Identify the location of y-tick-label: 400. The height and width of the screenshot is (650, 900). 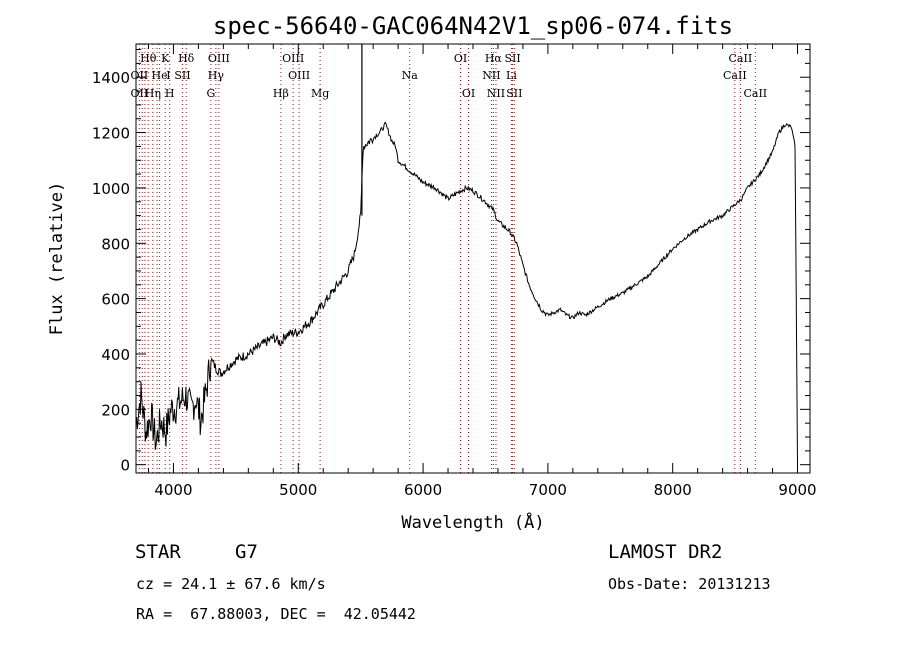
(115, 355).